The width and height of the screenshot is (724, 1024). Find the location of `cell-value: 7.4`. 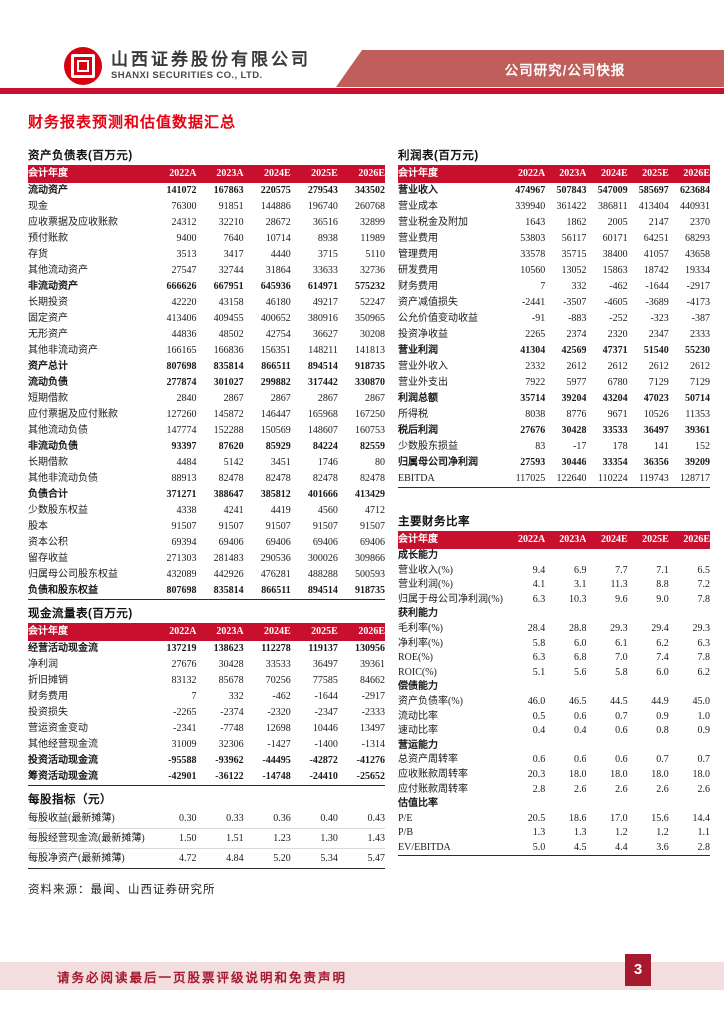

cell-value: 7.4 is located at coordinates (662, 658).